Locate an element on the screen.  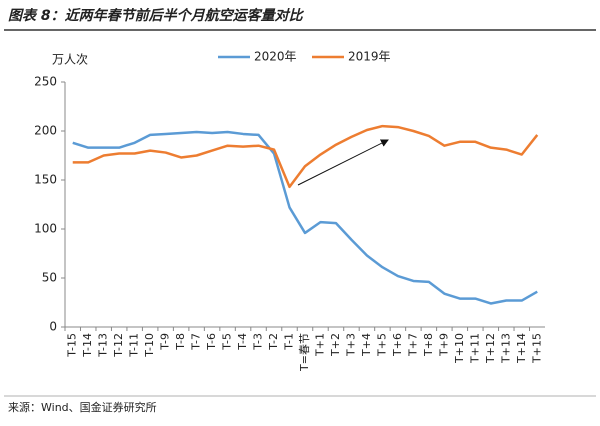
y-tick-label: 150 is located at coordinates (45, 180).